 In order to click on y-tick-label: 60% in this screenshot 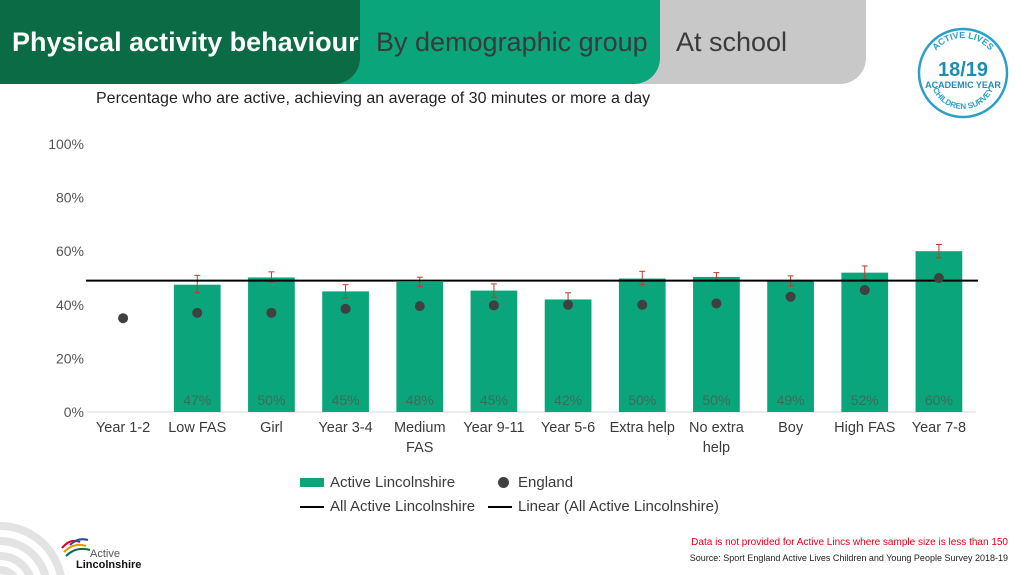, I will do `click(70, 251)`.